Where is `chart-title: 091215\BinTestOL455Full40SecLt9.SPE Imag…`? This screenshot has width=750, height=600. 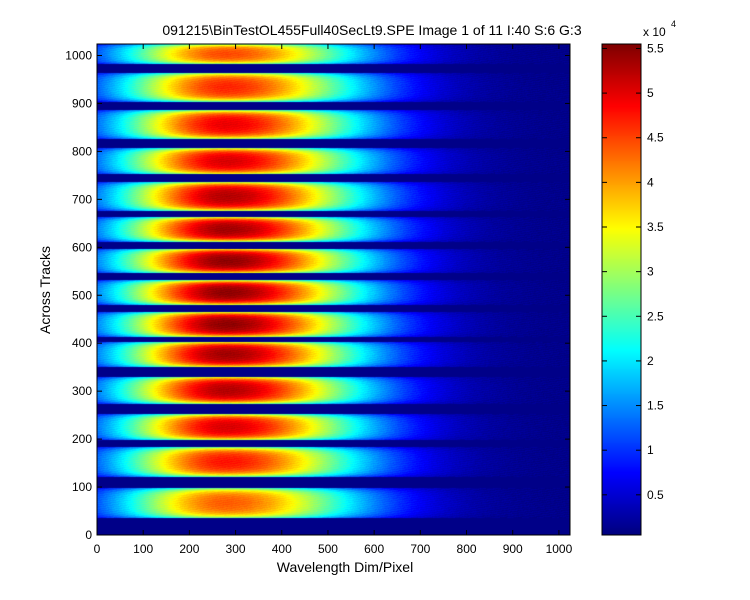 chart-title: 091215\BinTestOL455Full40SecLt9.SPE Imag… is located at coordinates (371, 30).